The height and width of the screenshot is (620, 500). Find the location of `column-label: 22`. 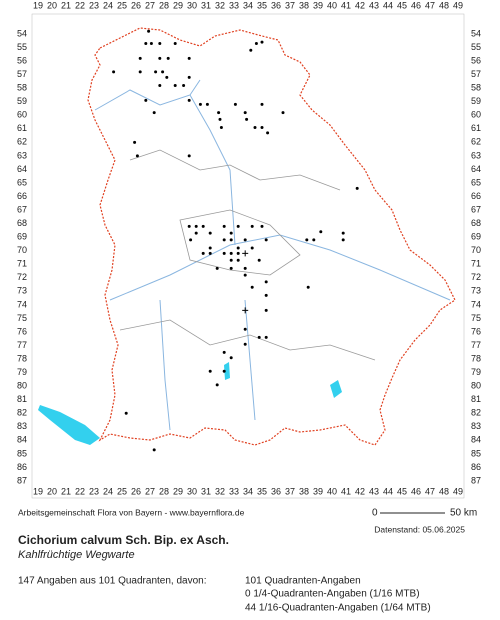

column-label: 22 is located at coordinates (80, 5).